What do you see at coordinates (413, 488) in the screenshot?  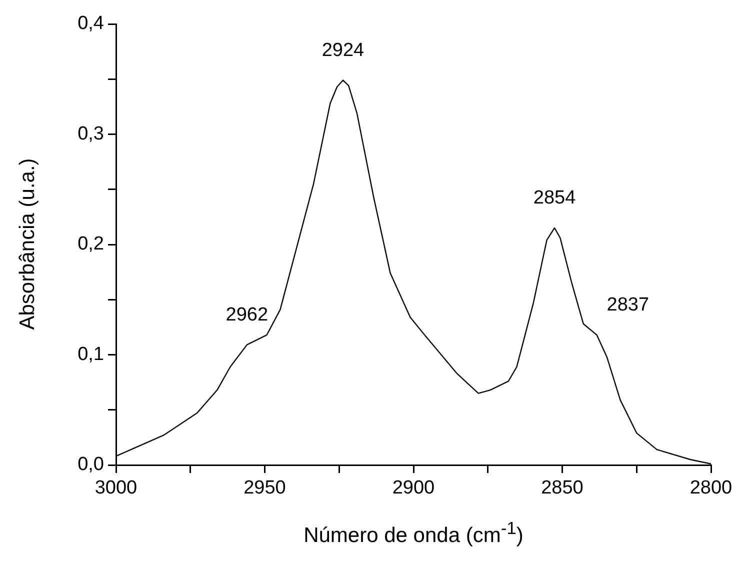 I see `x-tick-label: 2900` at bounding box center [413, 488].